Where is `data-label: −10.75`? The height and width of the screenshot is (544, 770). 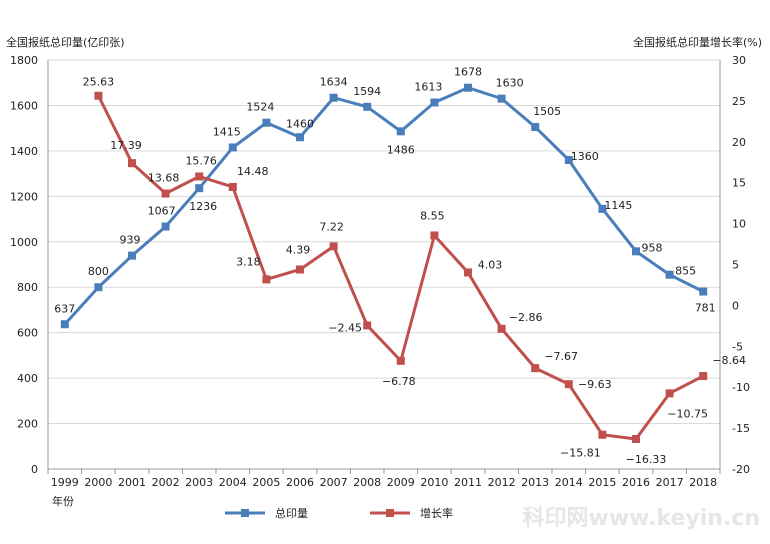
data-label: −10.75 is located at coordinates (687, 413).